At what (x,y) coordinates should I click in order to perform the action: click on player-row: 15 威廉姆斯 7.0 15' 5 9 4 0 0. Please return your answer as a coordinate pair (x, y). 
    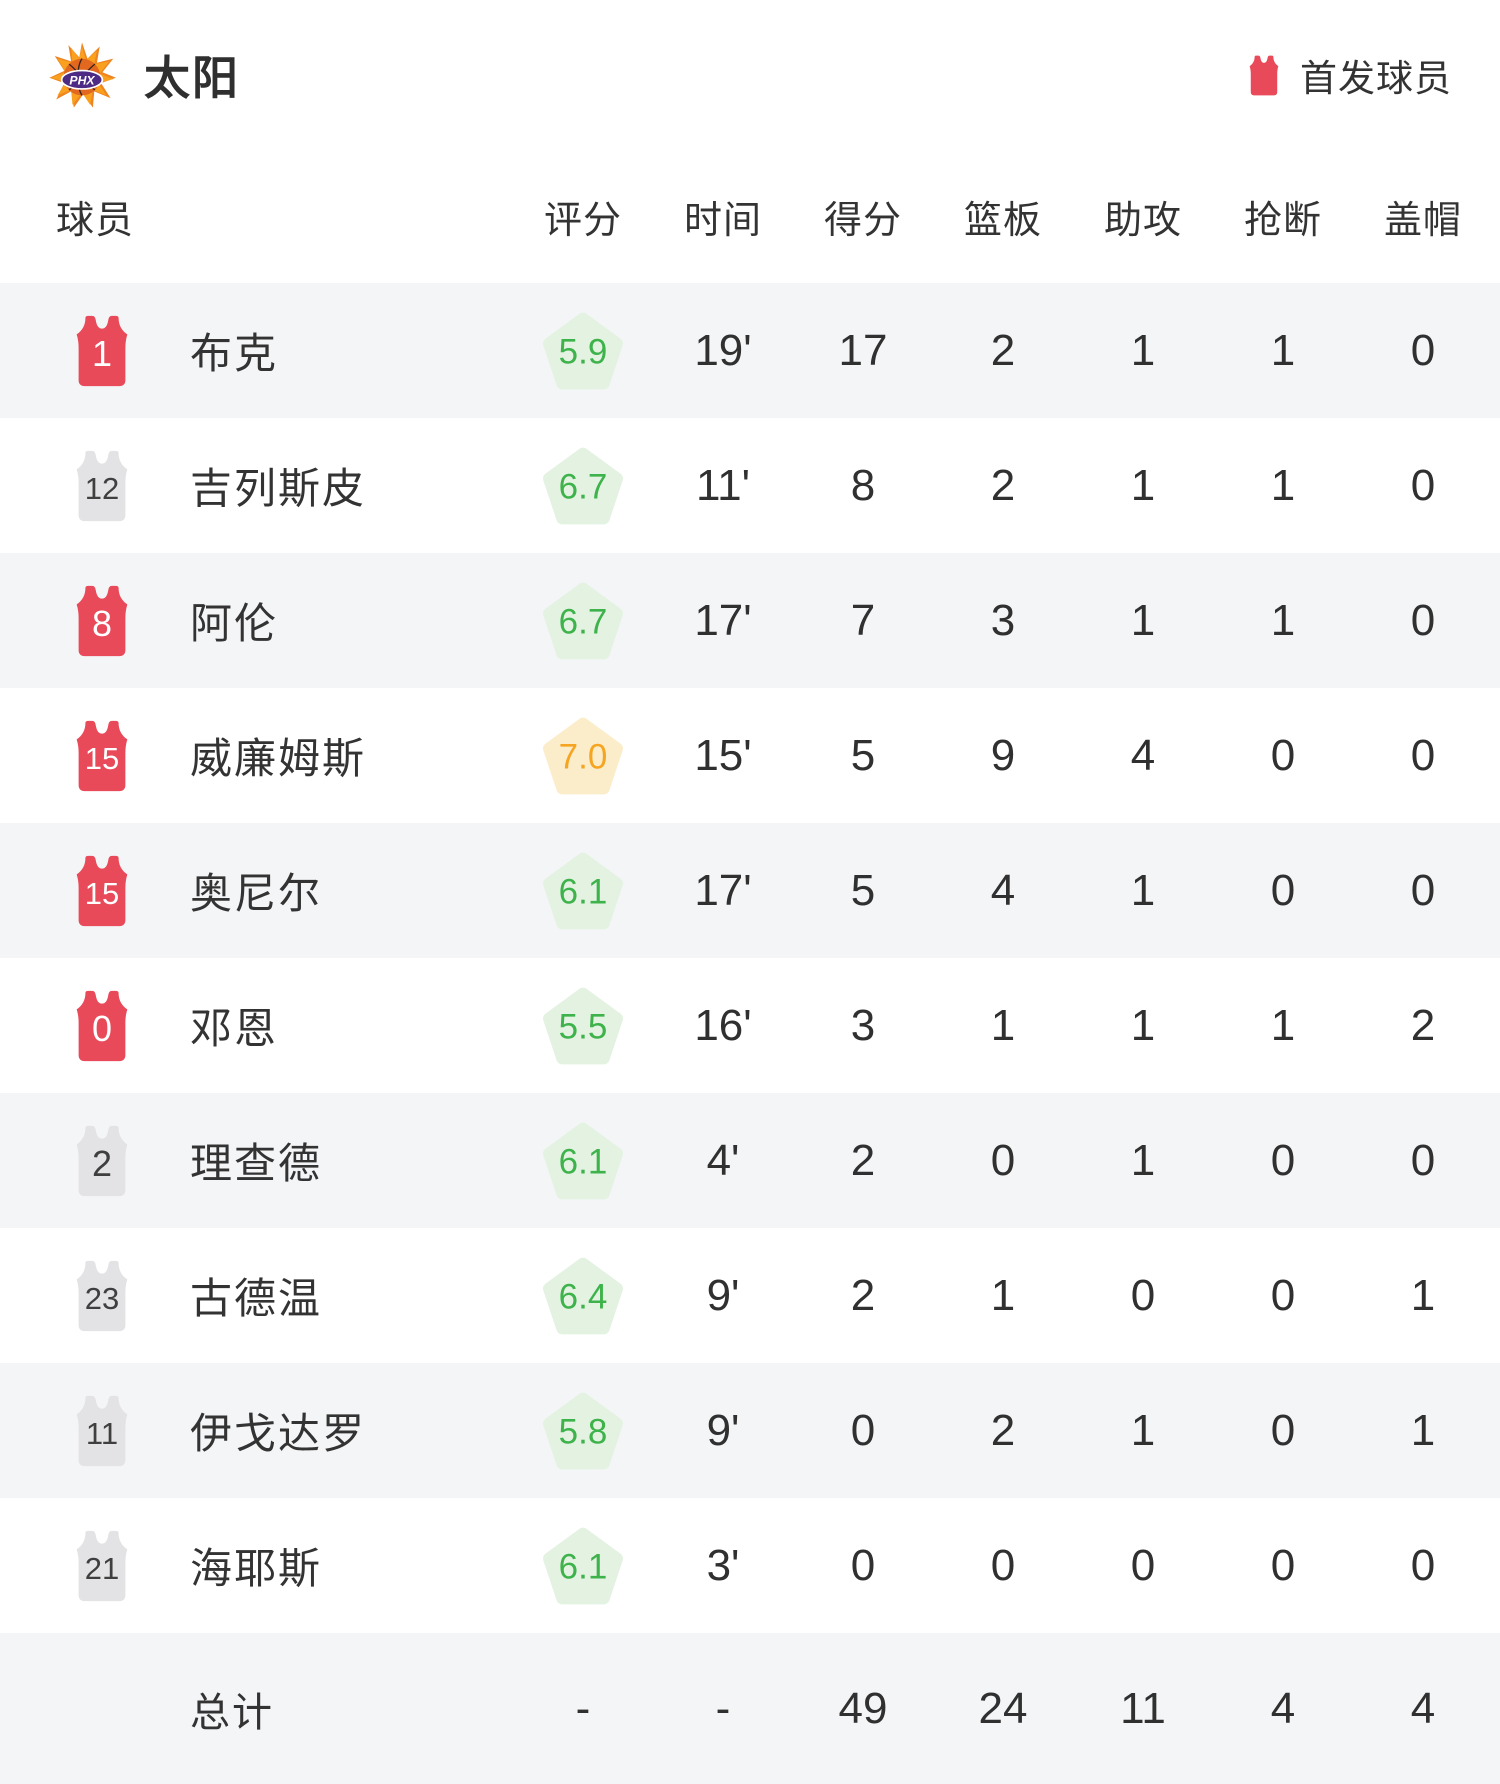
    Looking at the image, I should click on (750, 755).